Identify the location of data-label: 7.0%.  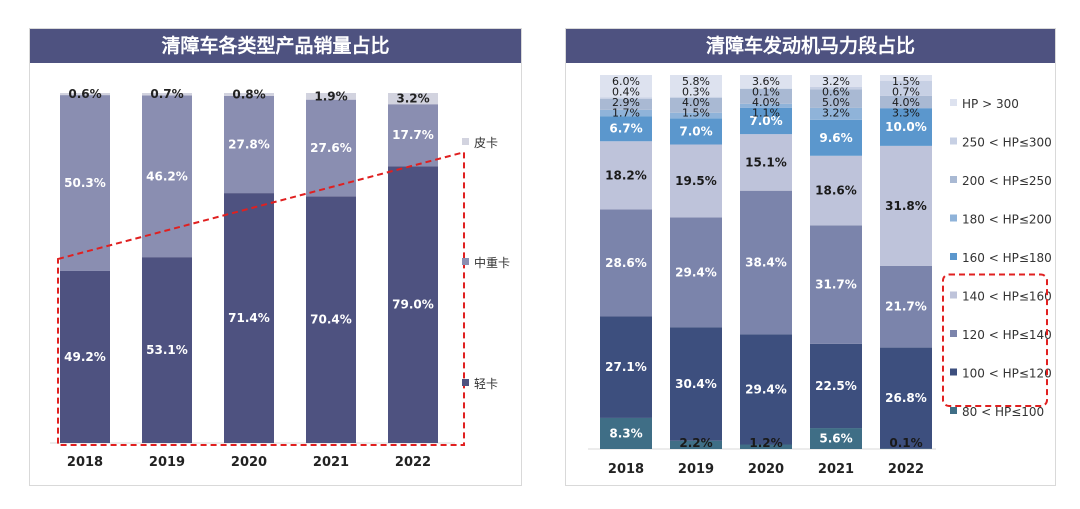
(695, 131).